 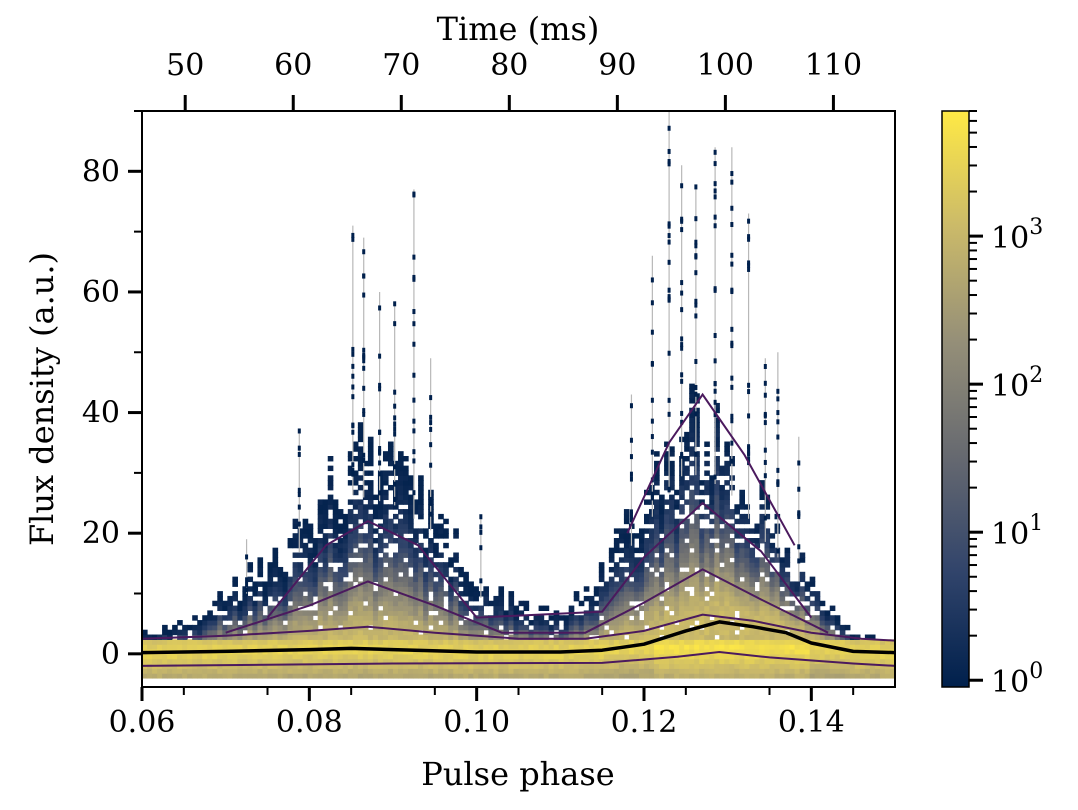 I want to click on x-tick-label: 0.14, so click(x=811, y=722).